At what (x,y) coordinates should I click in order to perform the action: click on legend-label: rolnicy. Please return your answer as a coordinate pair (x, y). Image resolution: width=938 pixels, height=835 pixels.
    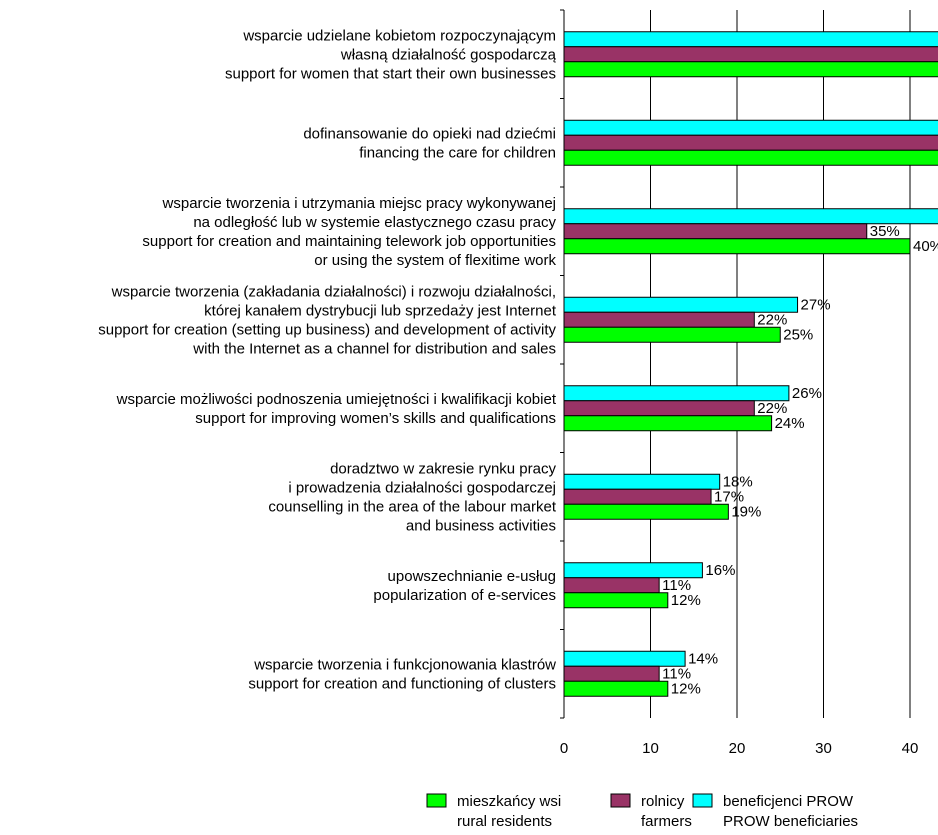
    Looking at the image, I should click on (663, 801).